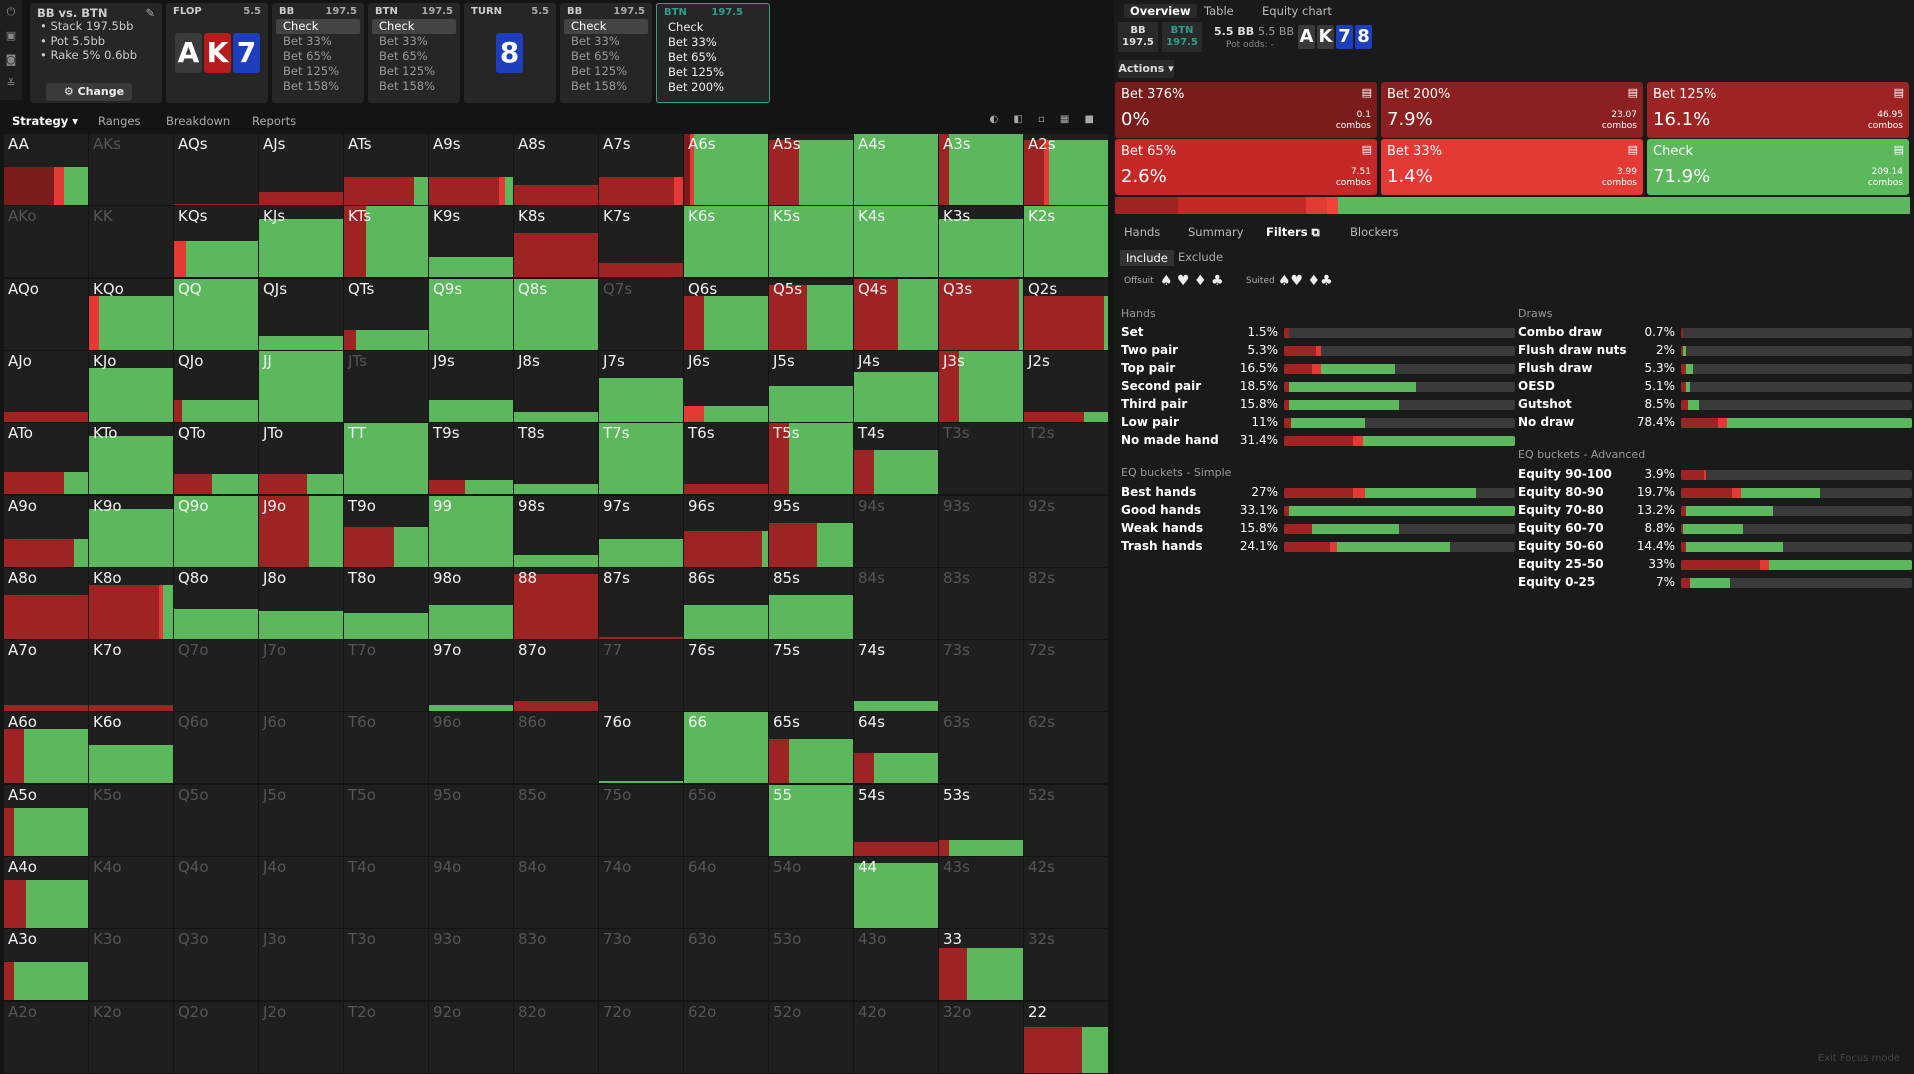 The image size is (1914, 1074). What do you see at coordinates (131, 892) in the screenshot?
I see `hand-cell: K4o` at bounding box center [131, 892].